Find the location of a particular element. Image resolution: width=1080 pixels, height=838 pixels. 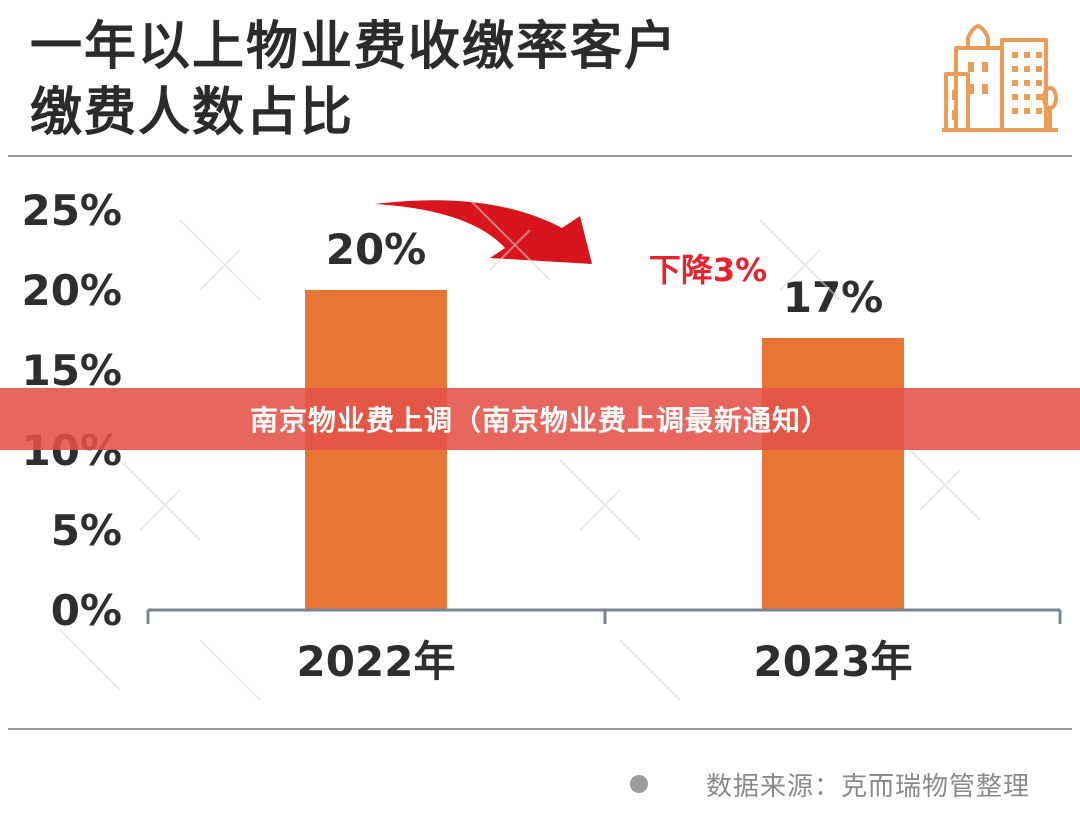

x-axis: 2022年 2023年 is located at coordinates (604, 647).